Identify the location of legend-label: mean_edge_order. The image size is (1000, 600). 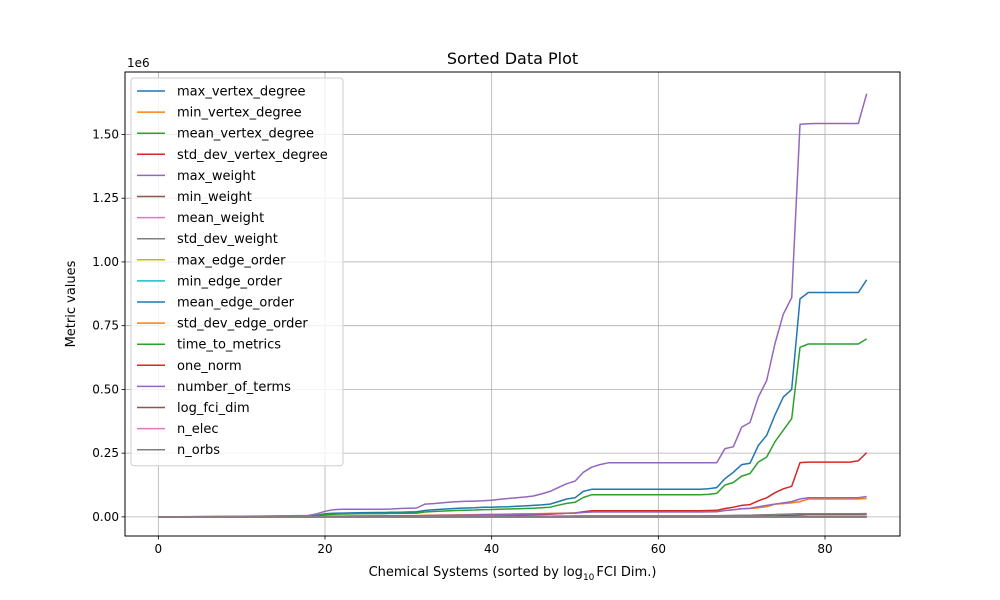
(236, 303).